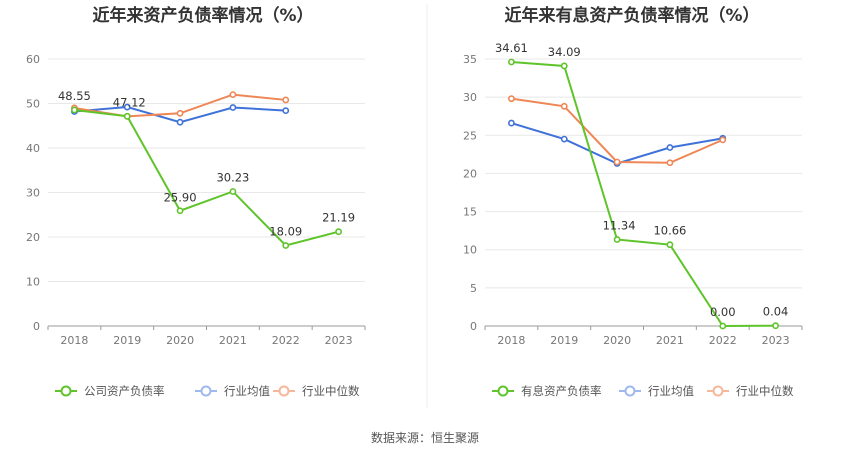 This screenshot has width=850, height=459. I want to click on chart1-y-tick-label: 0, so click(36, 326).